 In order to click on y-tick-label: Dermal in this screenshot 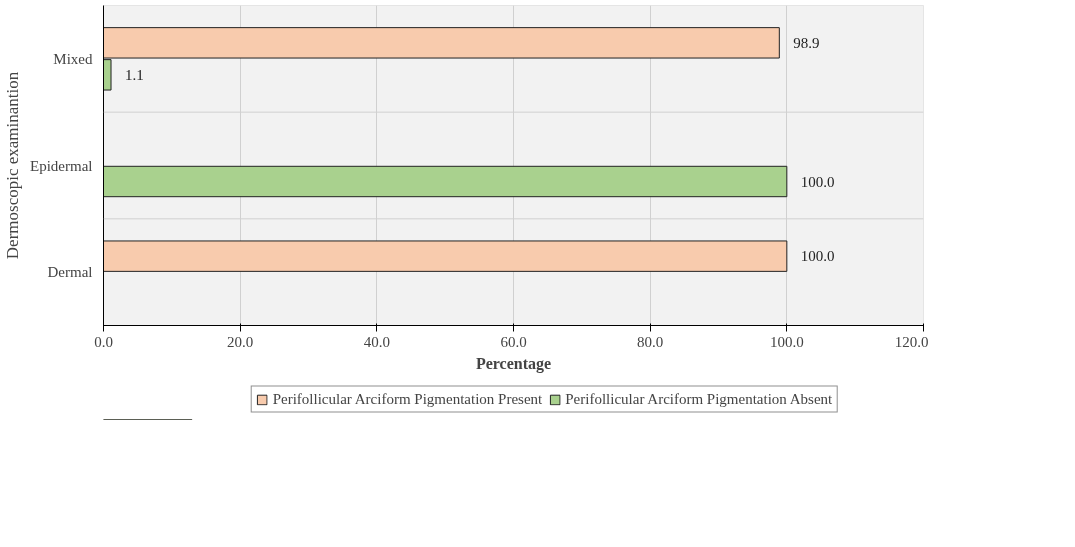, I will do `click(70, 272)`.